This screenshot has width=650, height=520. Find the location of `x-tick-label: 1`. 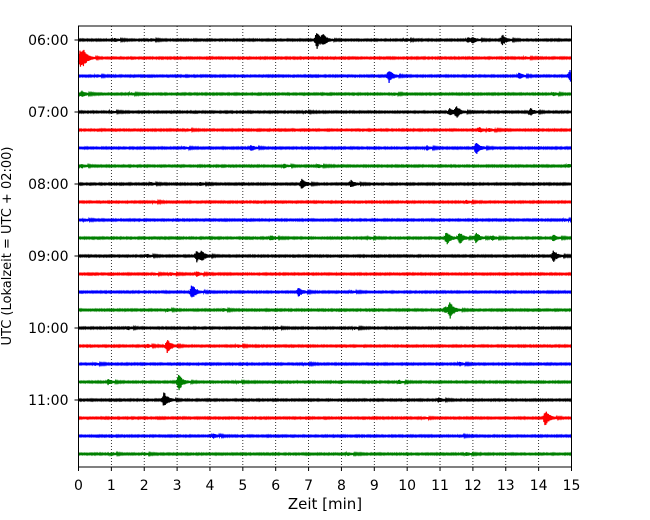

x-tick-label: 1 is located at coordinates (111, 486).